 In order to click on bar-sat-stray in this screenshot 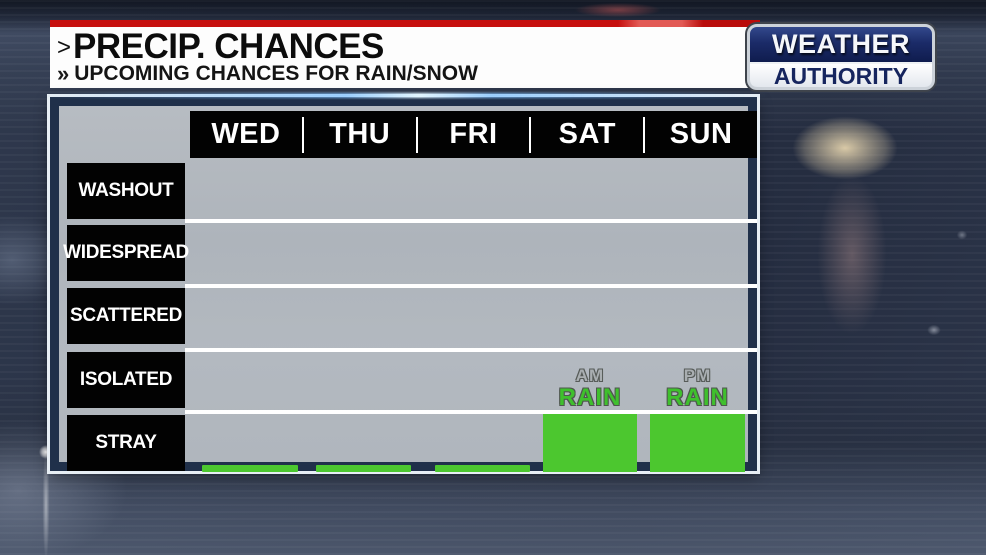, I will do `click(590, 443)`.